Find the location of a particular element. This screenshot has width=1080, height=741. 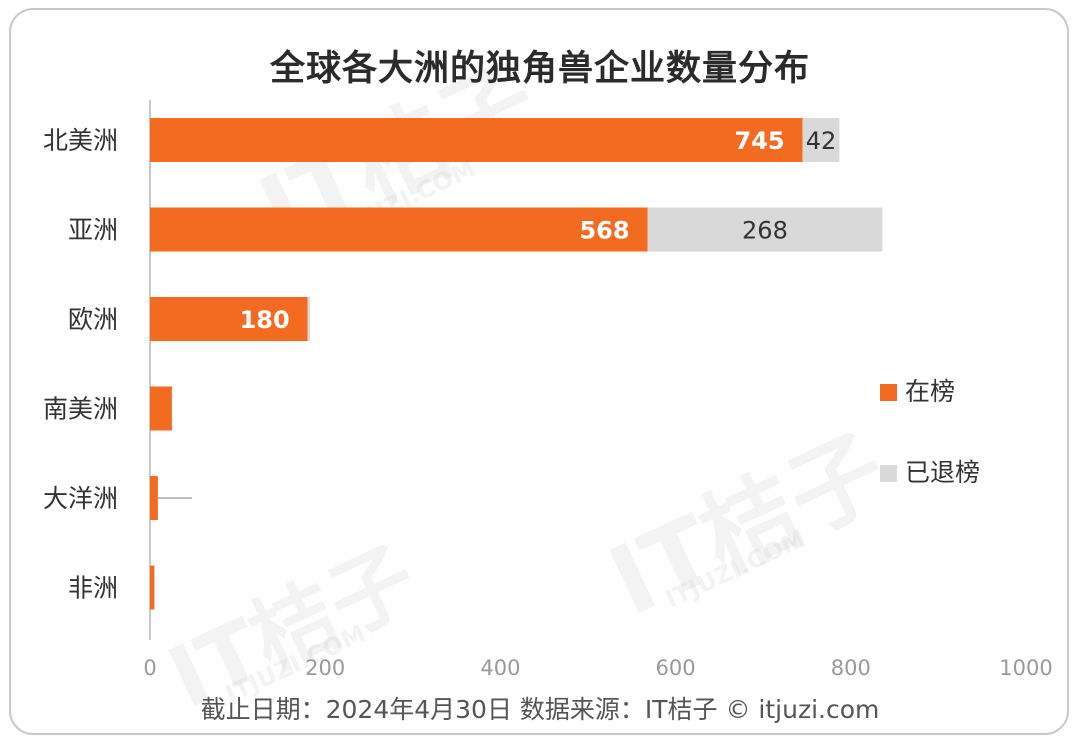

category-label: 非洲 is located at coordinates (93, 588).